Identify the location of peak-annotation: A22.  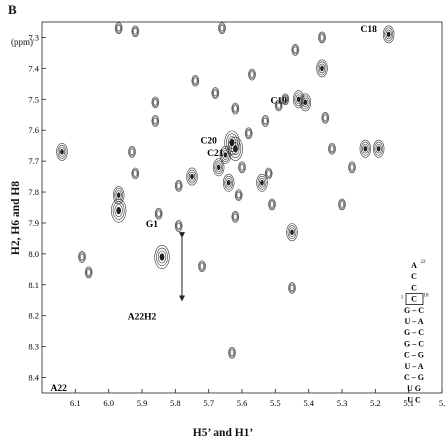
(58, 389).